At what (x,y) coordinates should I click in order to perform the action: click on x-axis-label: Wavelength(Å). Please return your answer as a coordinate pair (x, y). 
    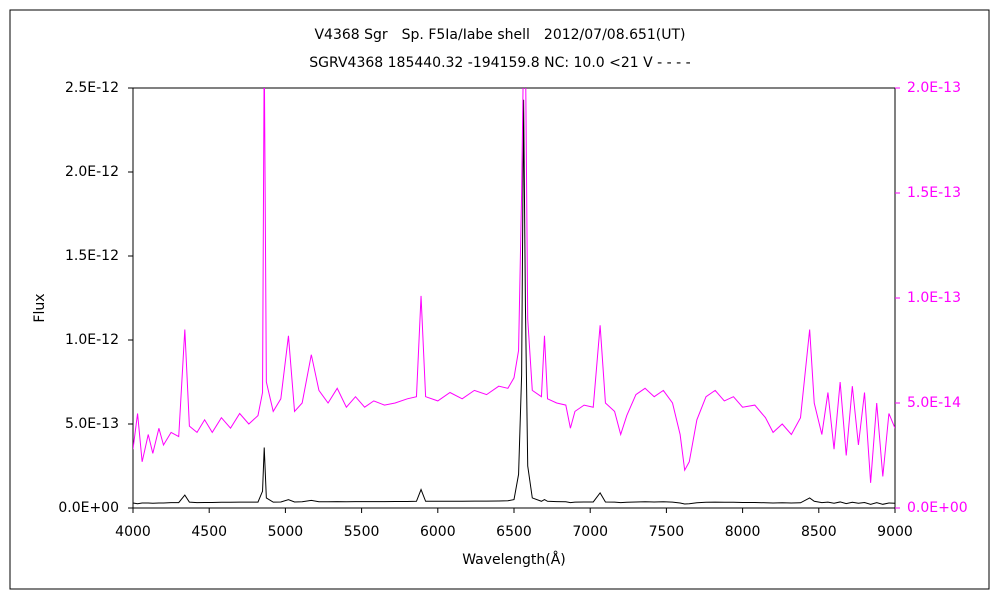
    Looking at the image, I should click on (514, 559).